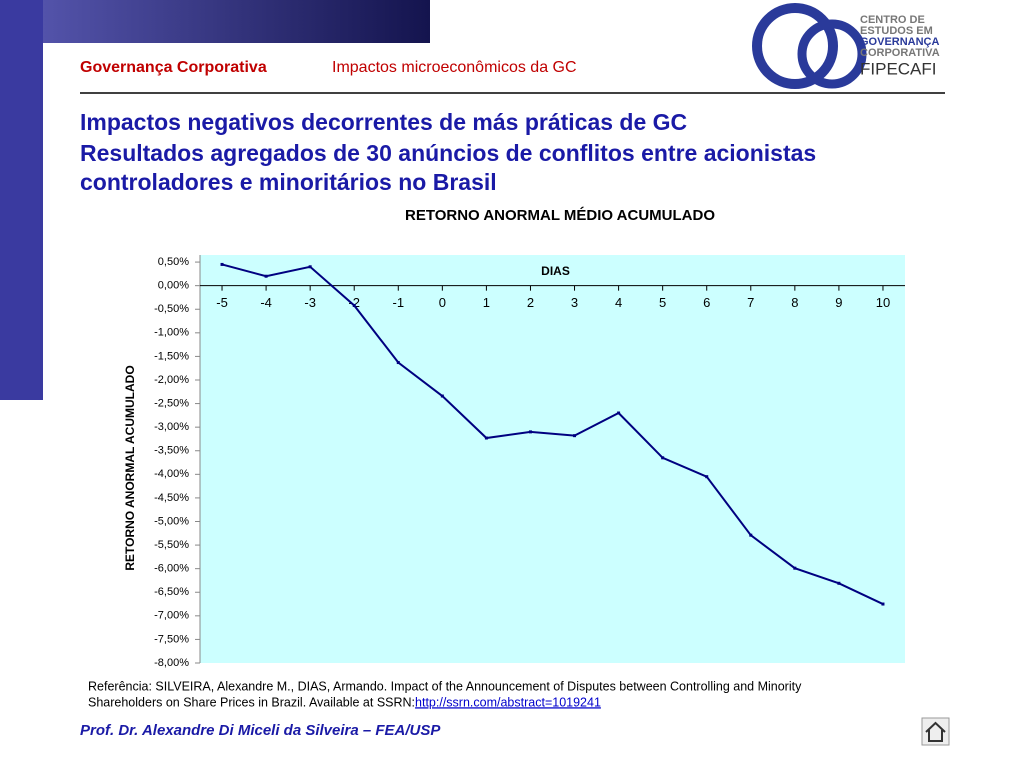  What do you see at coordinates (310, 302) in the screenshot?
I see `x-tick-label: -3` at bounding box center [310, 302].